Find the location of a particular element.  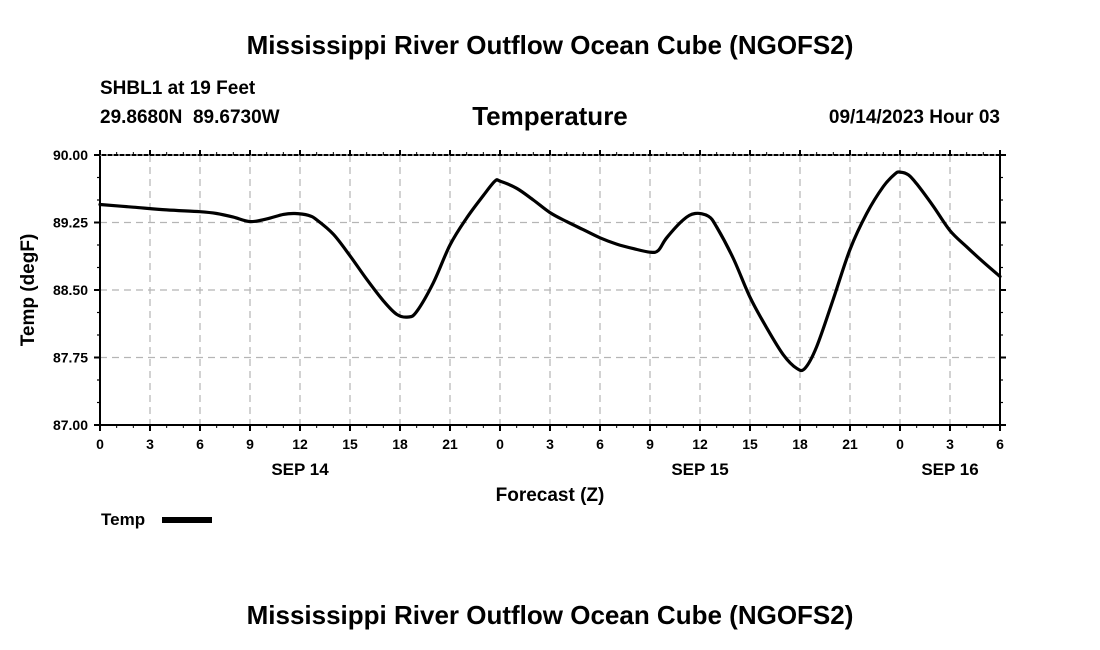

y-tick-label: 87.00 is located at coordinates (70, 425).